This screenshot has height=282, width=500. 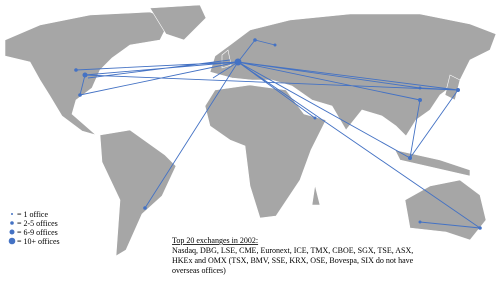 I want to click on australia, so click(x=445, y=210).